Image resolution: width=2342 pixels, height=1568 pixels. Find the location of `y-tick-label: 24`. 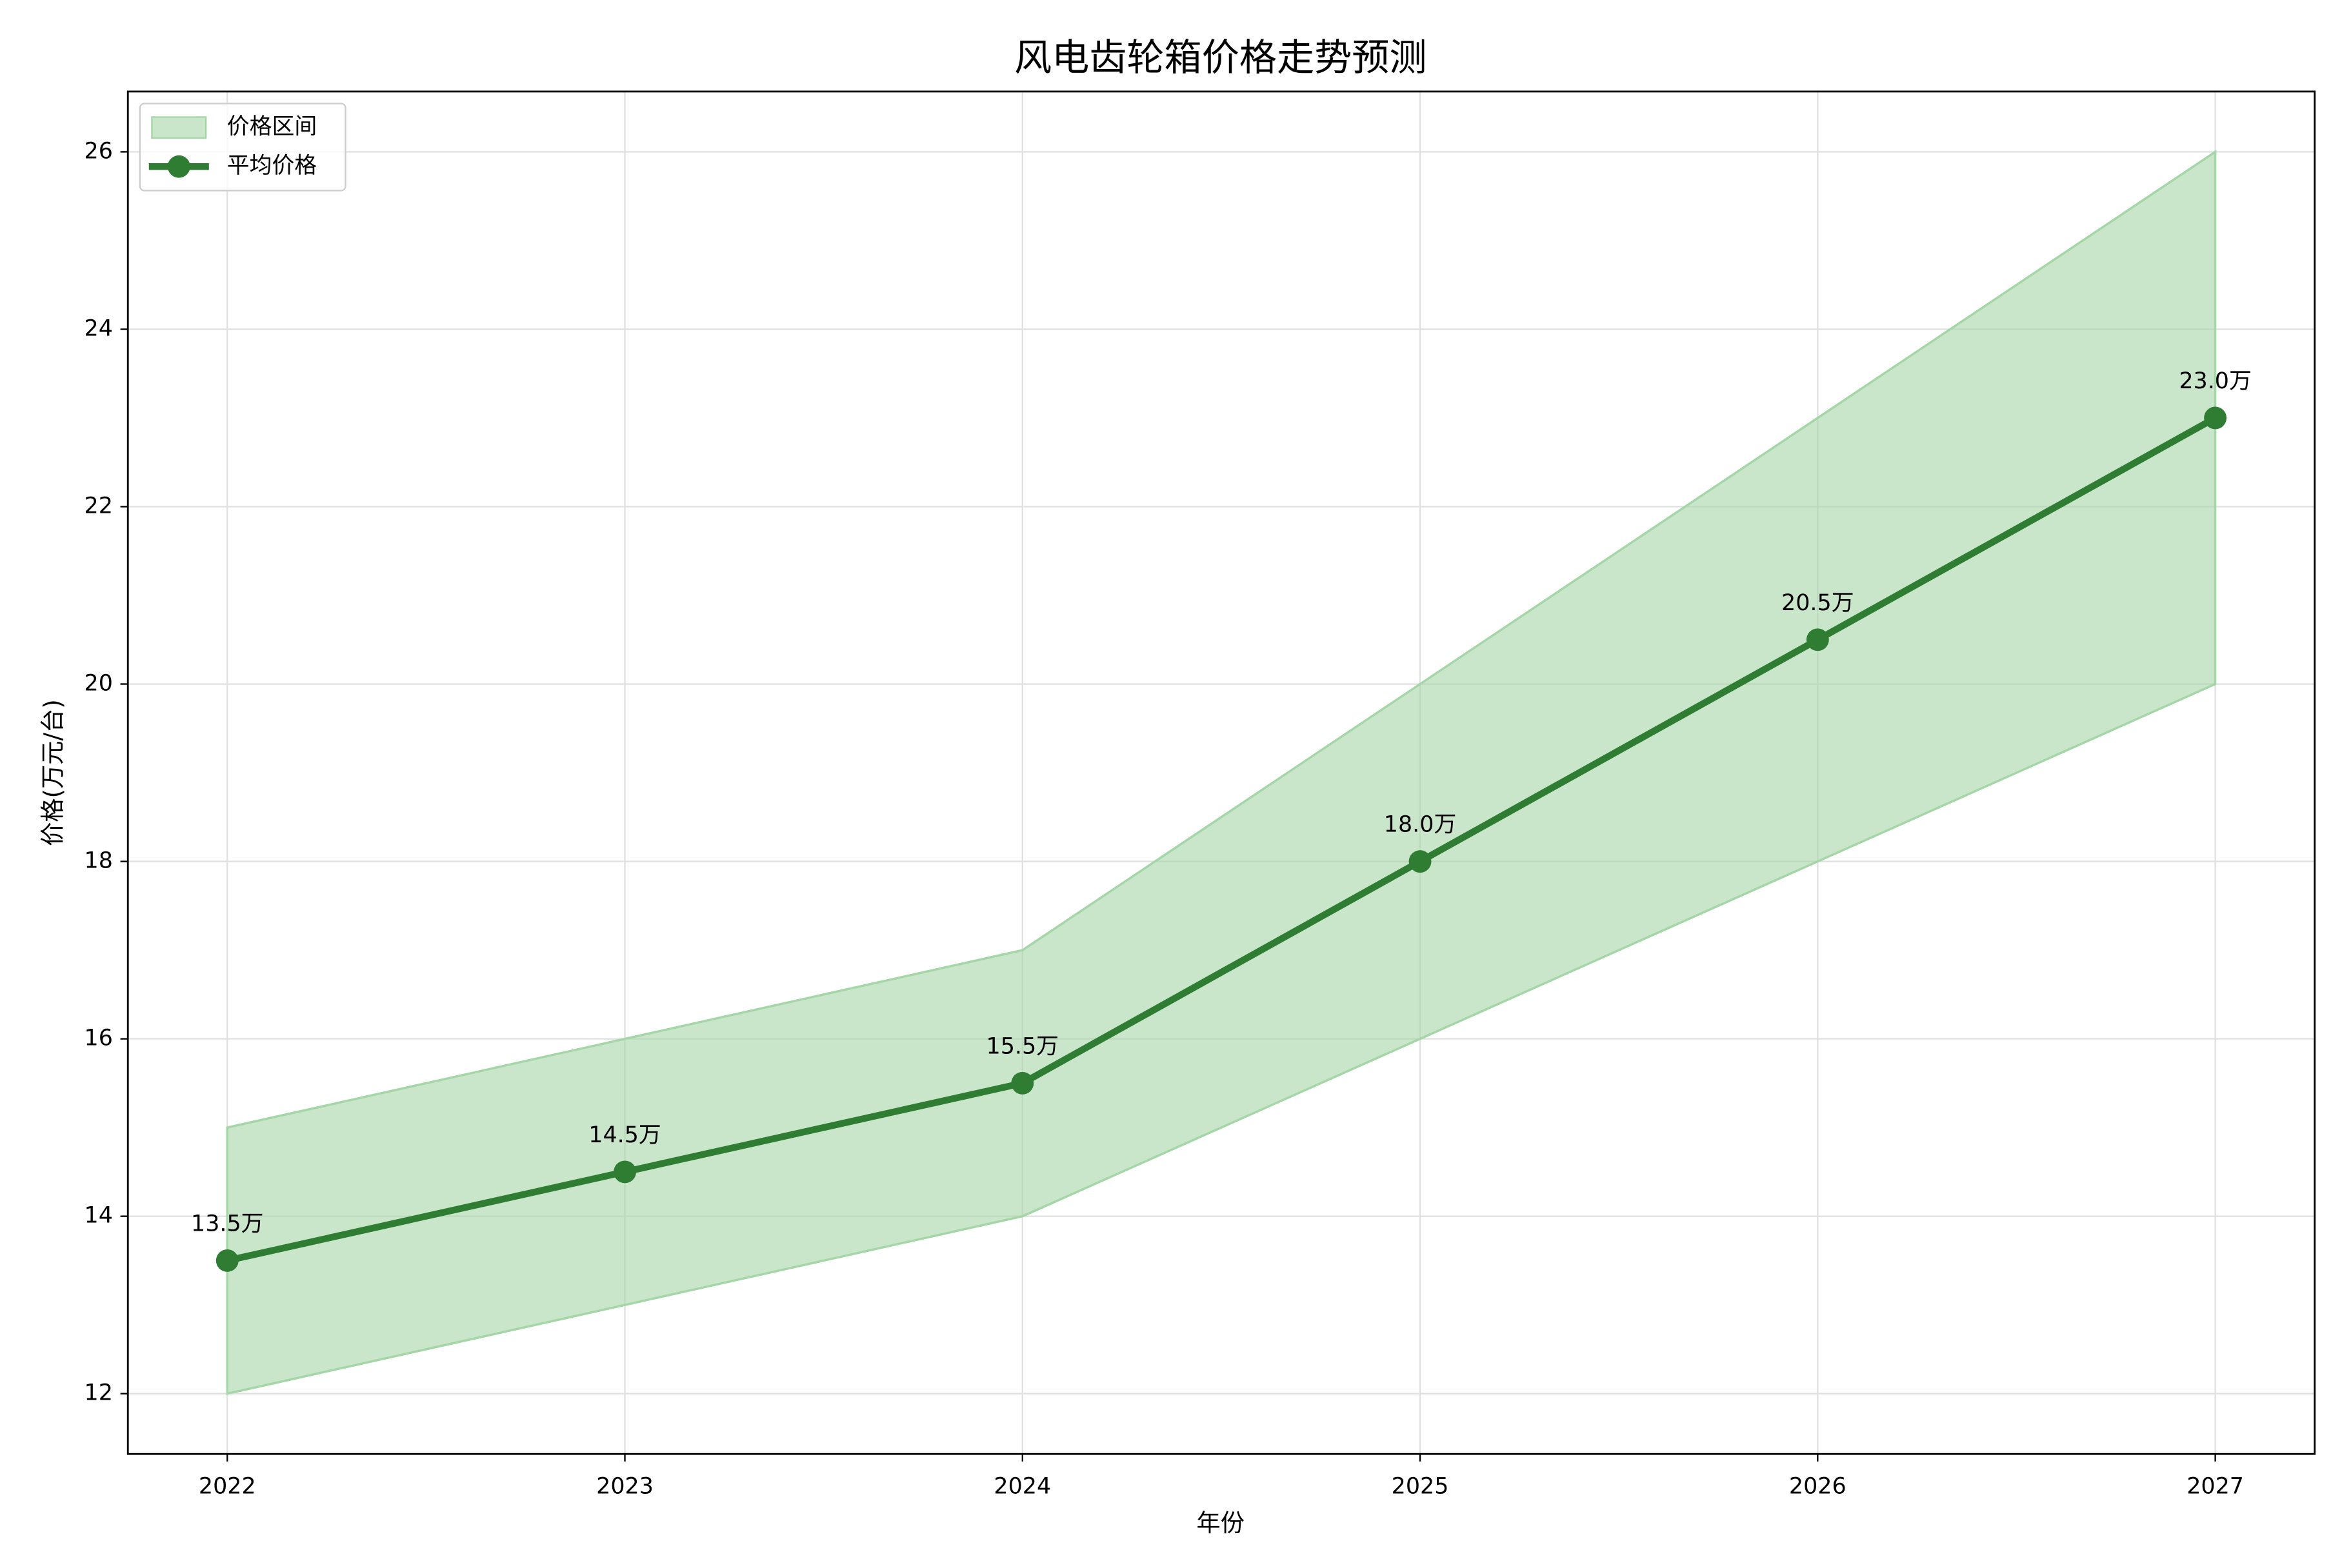

y-tick-label: 24 is located at coordinates (99, 328).